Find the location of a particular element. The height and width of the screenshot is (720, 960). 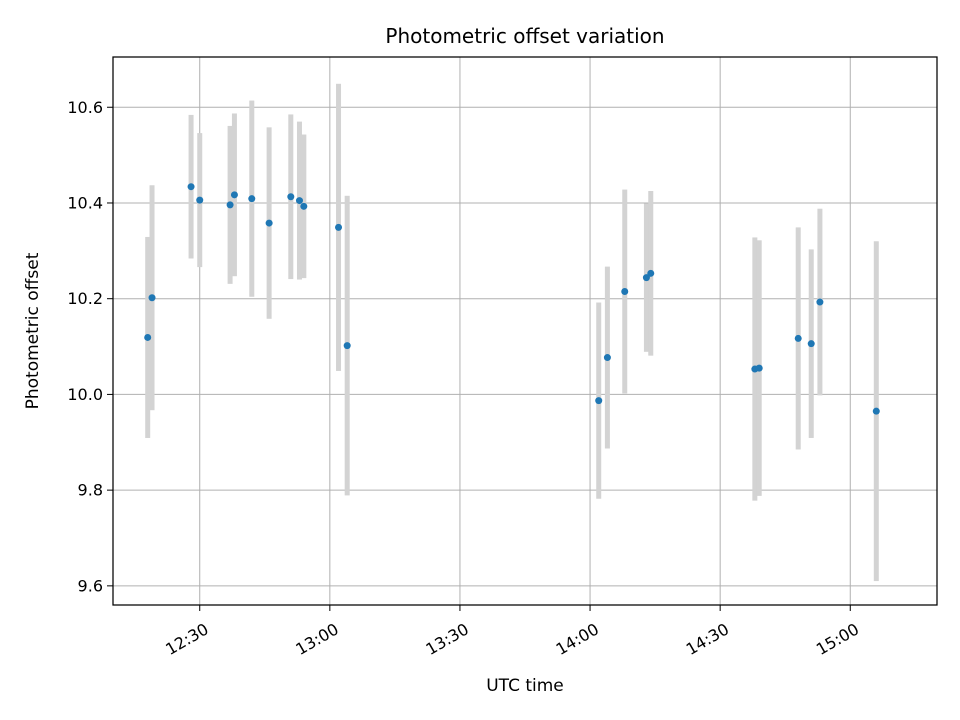

y-tick-label: 10.4 is located at coordinates (85, 202).